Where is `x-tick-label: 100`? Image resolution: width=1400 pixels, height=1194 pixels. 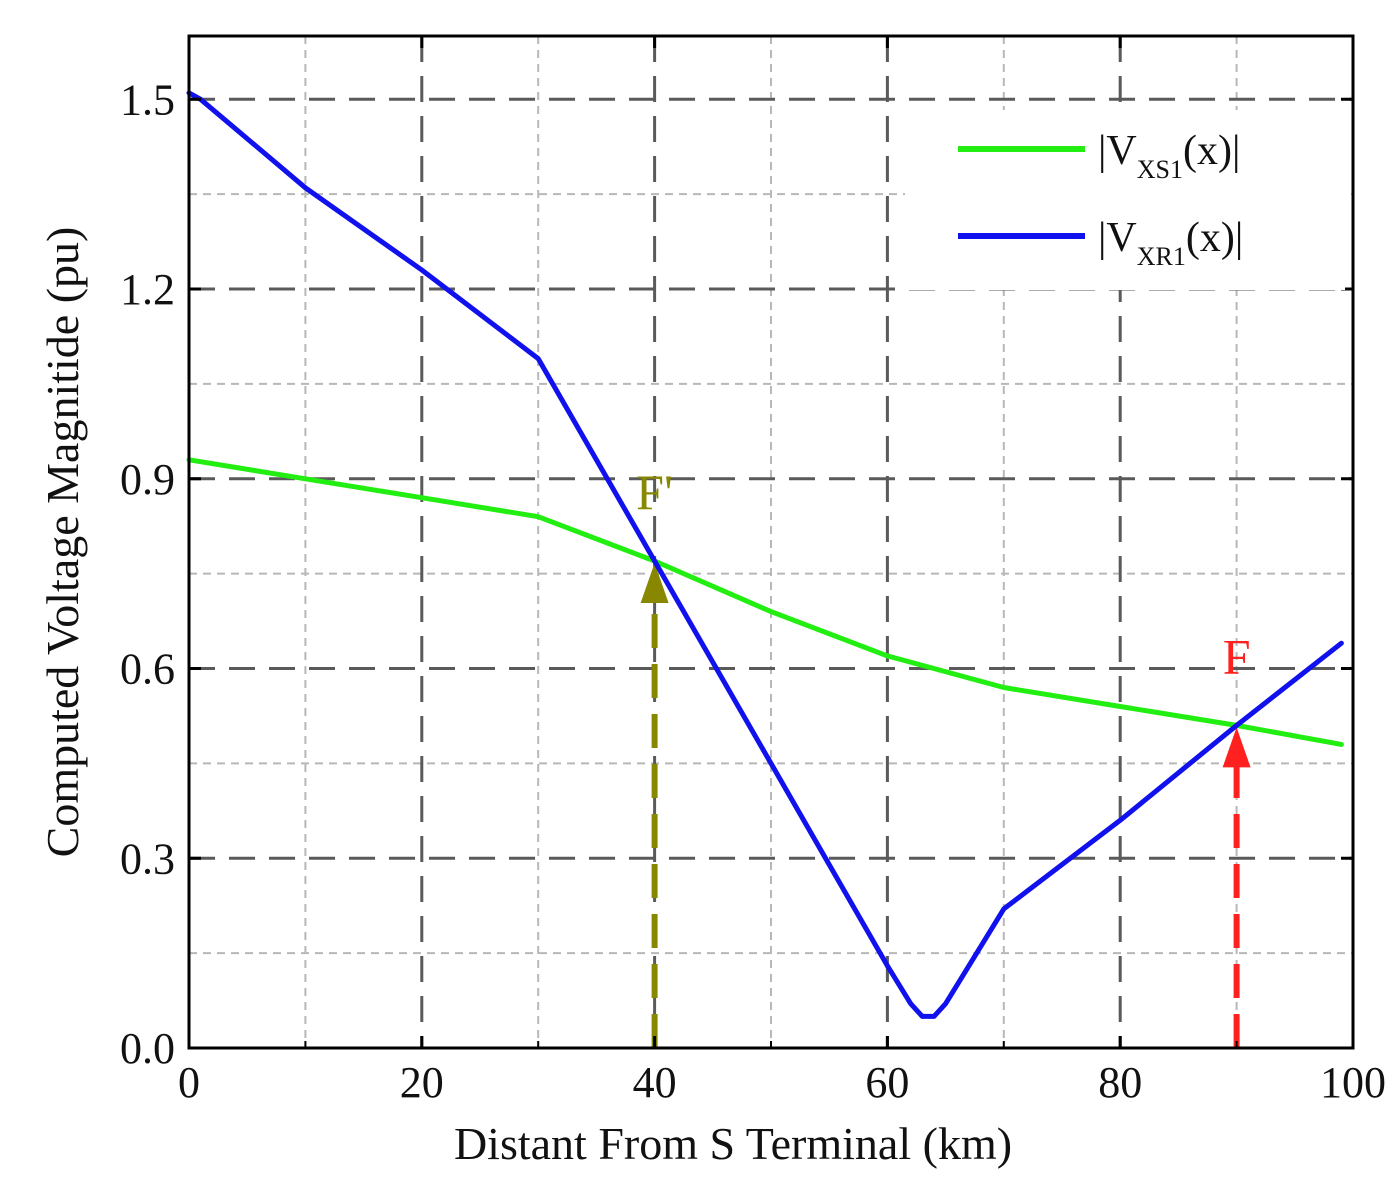
x-tick-label: 100 is located at coordinates (1353, 1082).